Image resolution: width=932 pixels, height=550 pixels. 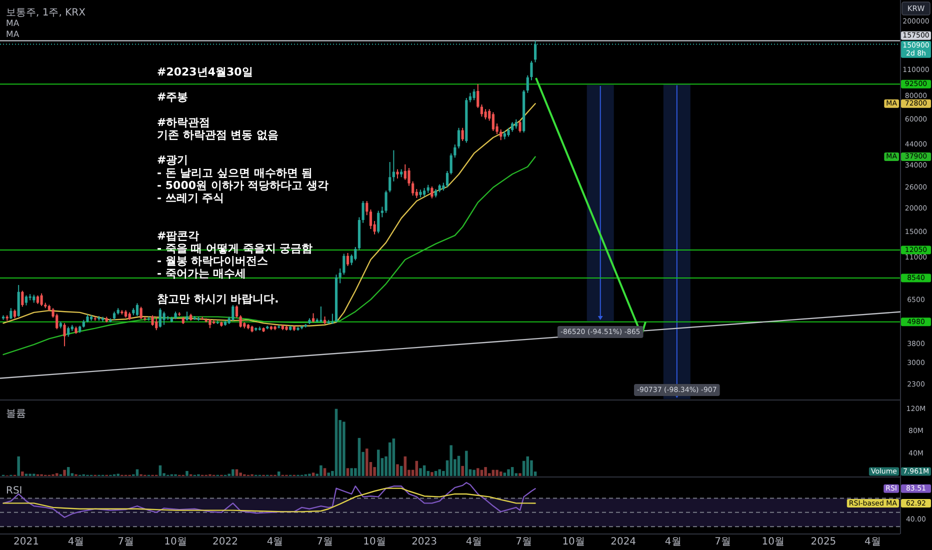 I want to click on annotation: #2023년4월30일 #주봉, so click(x=205, y=85).